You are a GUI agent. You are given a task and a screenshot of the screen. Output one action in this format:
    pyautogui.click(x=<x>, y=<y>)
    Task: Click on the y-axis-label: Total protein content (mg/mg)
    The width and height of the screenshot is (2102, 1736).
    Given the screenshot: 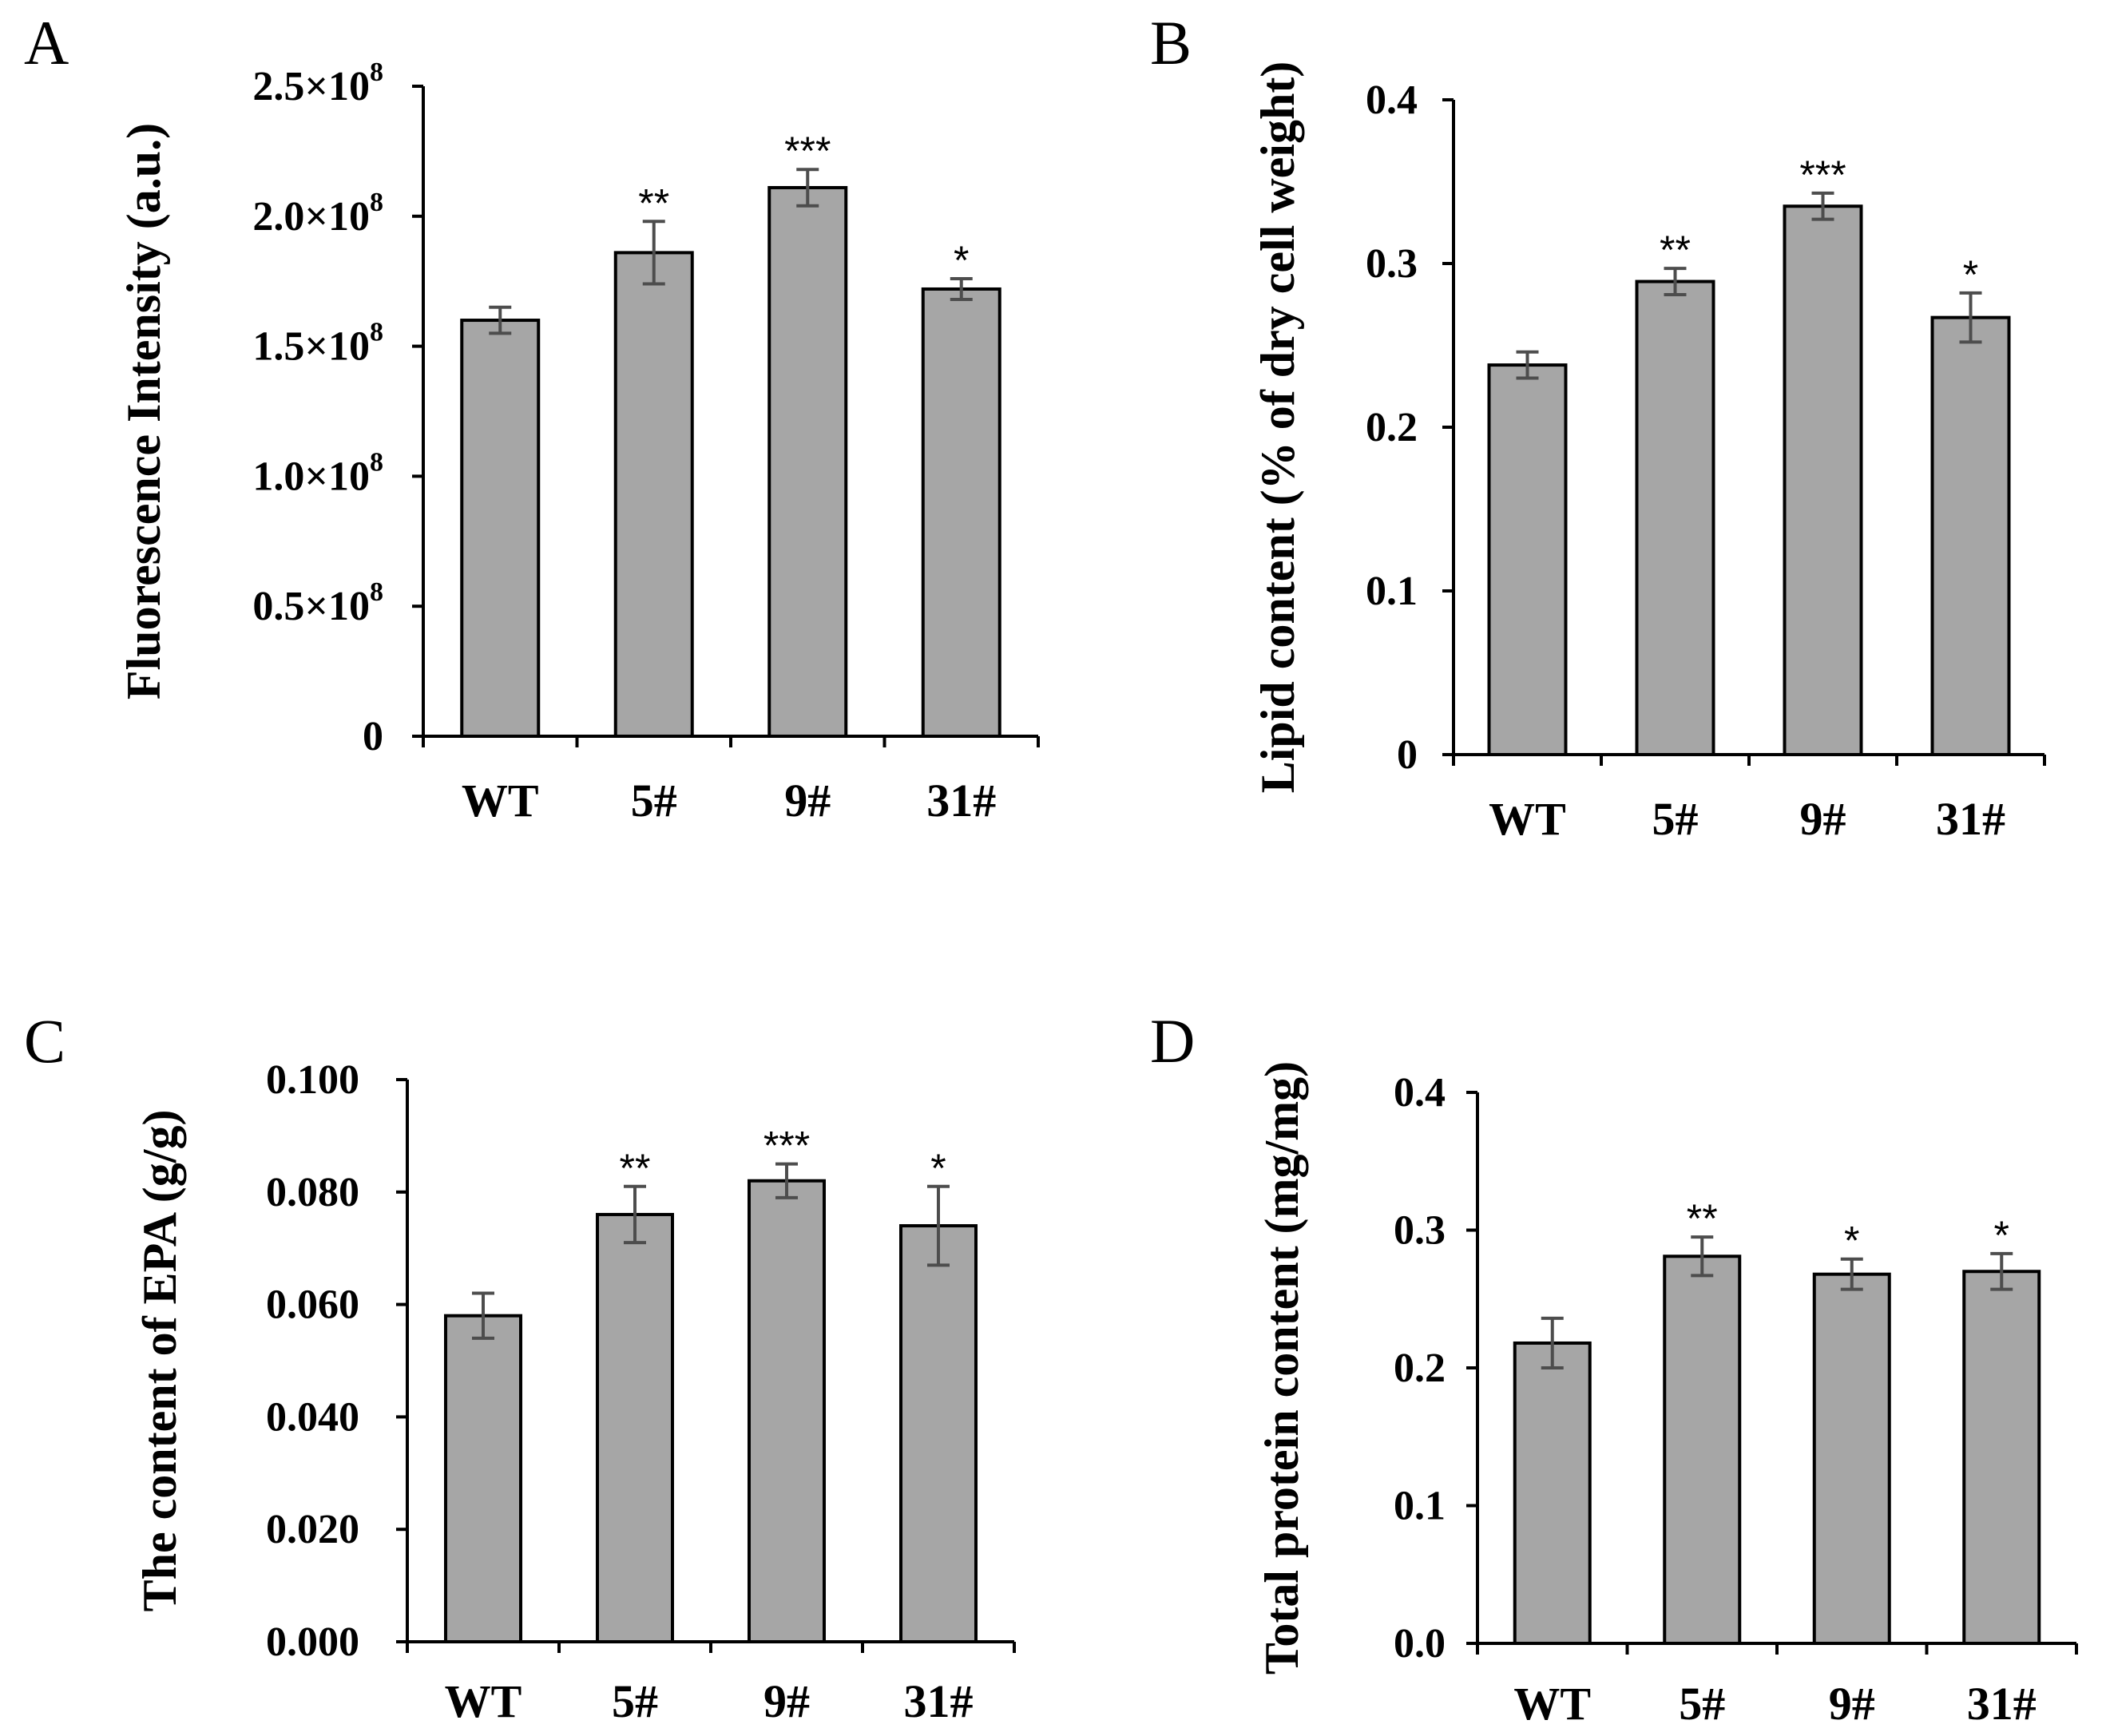 What is the action you would take?
    pyautogui.click(x=1281, y=1368)
    